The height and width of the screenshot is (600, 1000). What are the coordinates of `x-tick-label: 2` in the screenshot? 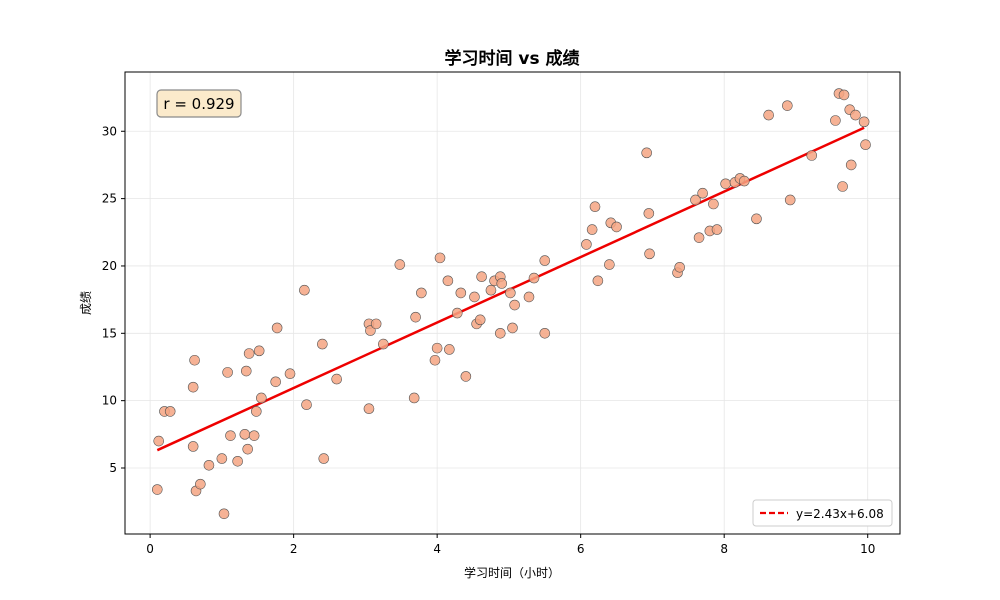 It's located at (294, 549).